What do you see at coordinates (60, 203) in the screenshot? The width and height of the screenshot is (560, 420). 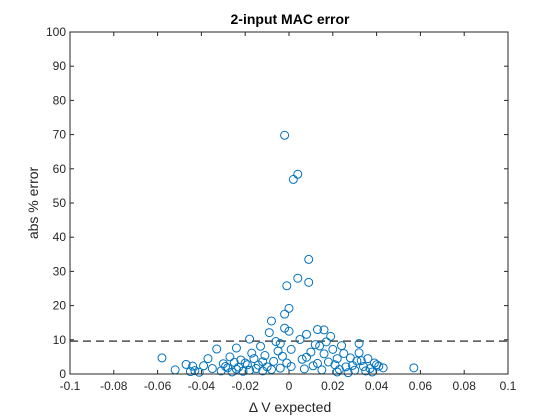 I see `y-tick-label: 50` at bounding box center [60, 203].